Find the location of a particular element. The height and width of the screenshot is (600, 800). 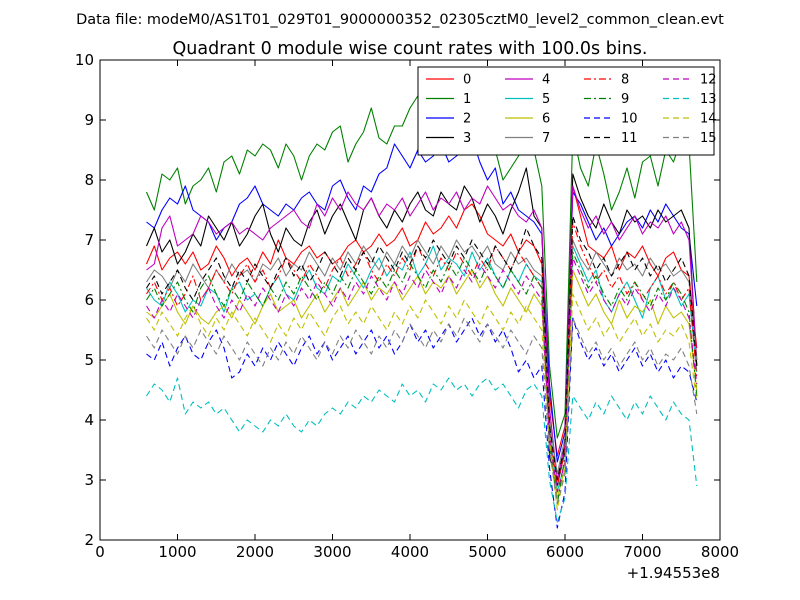

legend-label-2: 2 is located at coordinates (467, 119).